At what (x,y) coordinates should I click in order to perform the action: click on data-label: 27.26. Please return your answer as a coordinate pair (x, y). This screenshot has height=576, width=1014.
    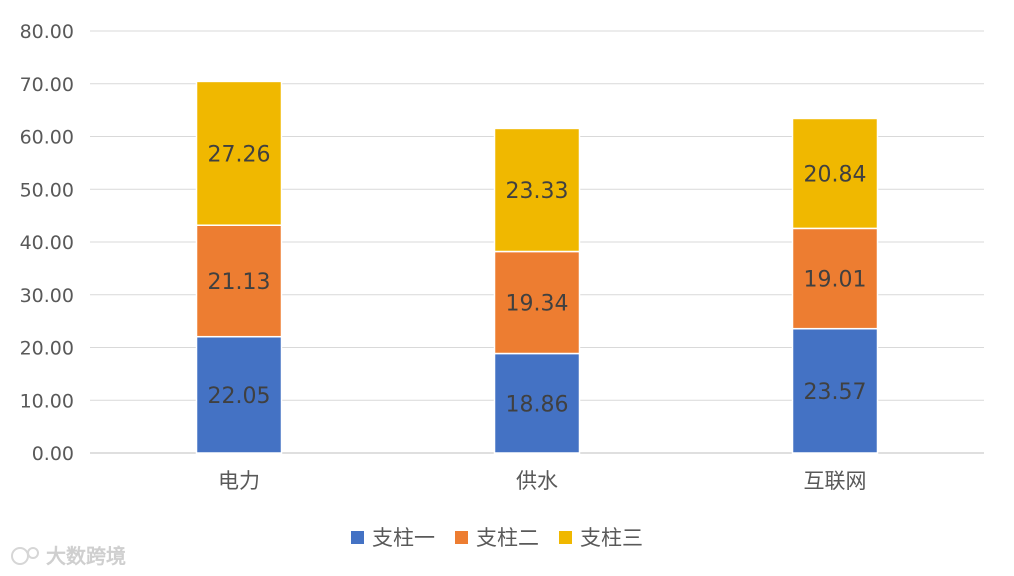
    Looking at the image, I should click on (239, 154).